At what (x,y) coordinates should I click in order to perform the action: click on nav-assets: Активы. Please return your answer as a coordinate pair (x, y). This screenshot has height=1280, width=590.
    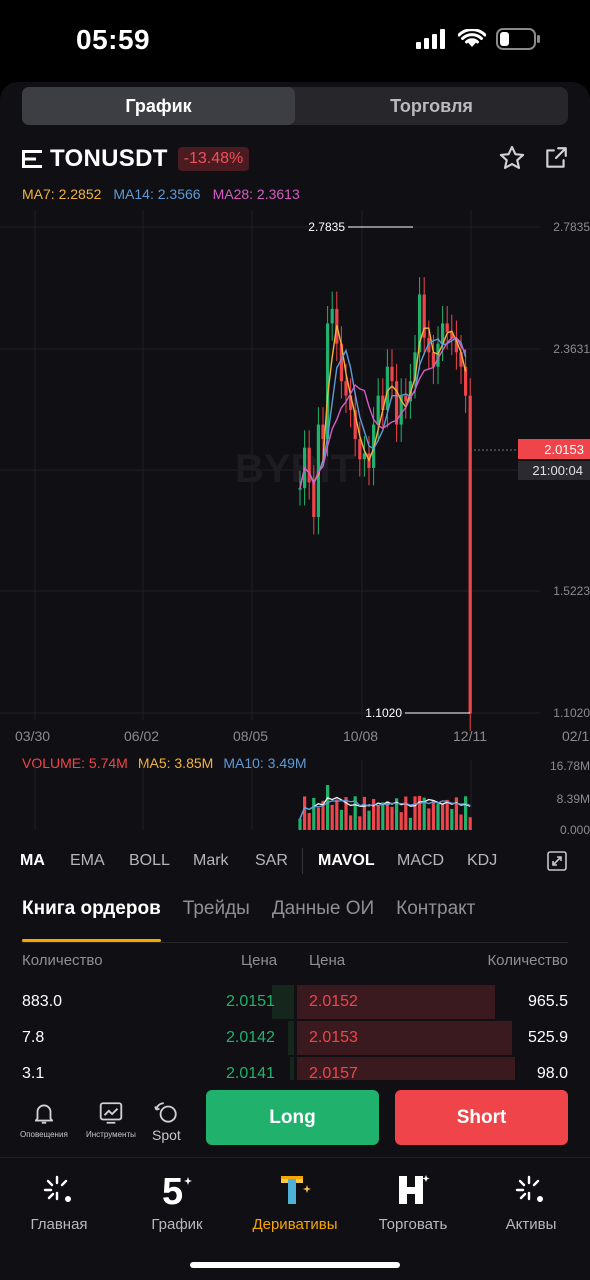
    Looking at the image, I should click on (531, 1202).